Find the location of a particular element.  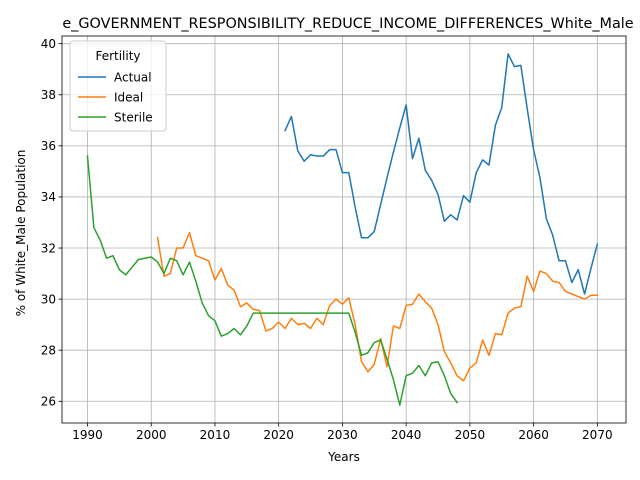

x-axis-ticks: 1990 2000 2010 2020 2030 2040 2050 2060 2070 is located at coordinates (342, 432).